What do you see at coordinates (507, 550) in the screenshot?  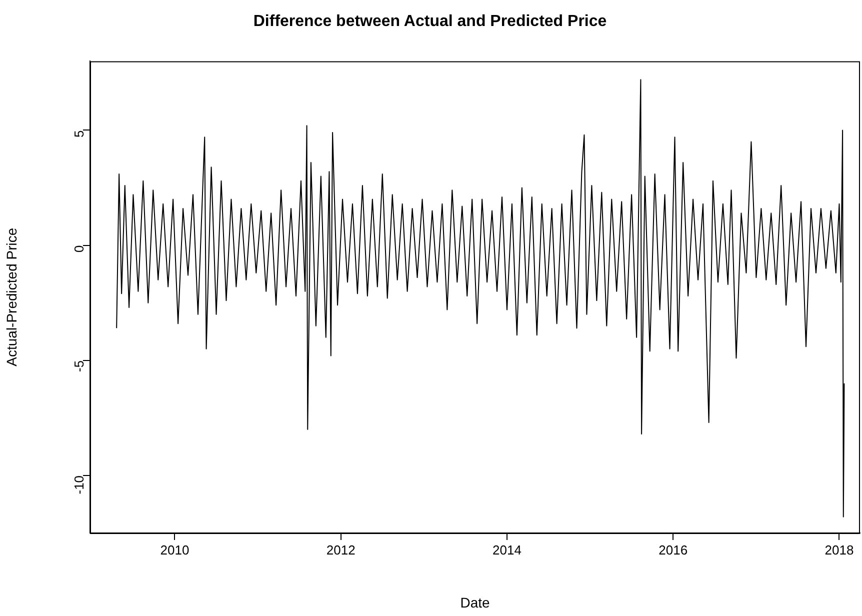 I see `x-tick-label: 2014` at bounding box center [507, 550].